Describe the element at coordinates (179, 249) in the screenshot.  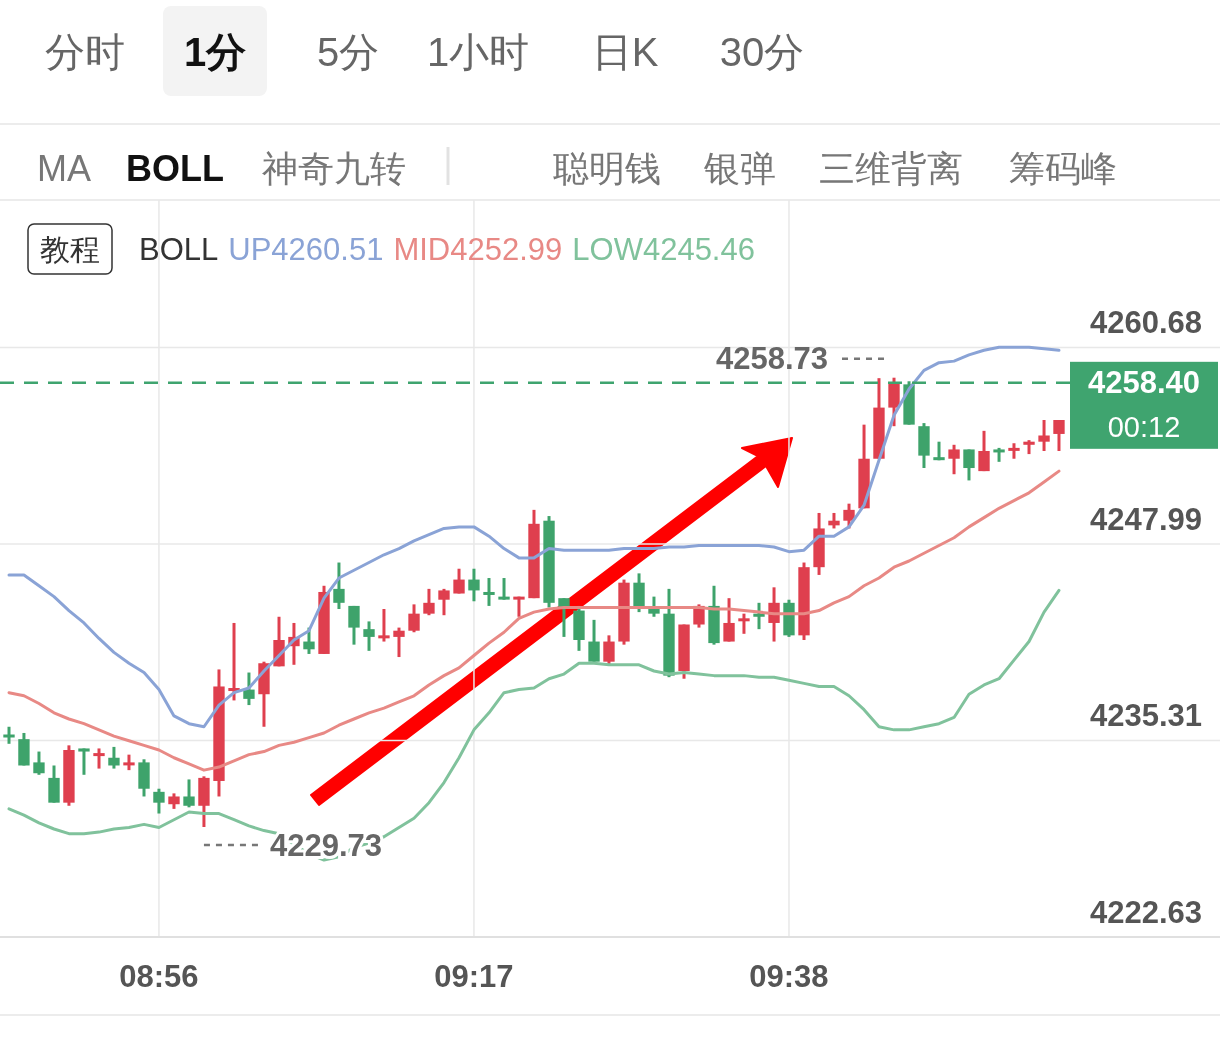
I see `annotation: BOLL` at that location.